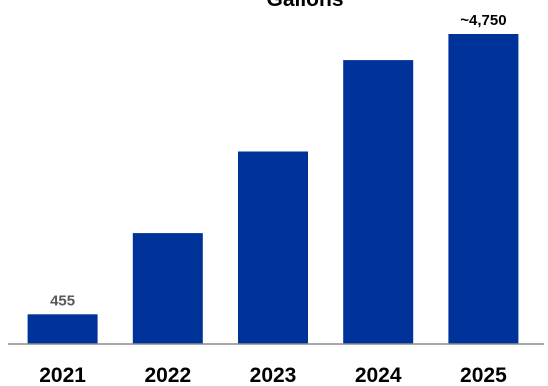 Image resolution: width=548 pixels, height=386 pixels. I want to click on x-tick-label: 2024, so click(378, 375).